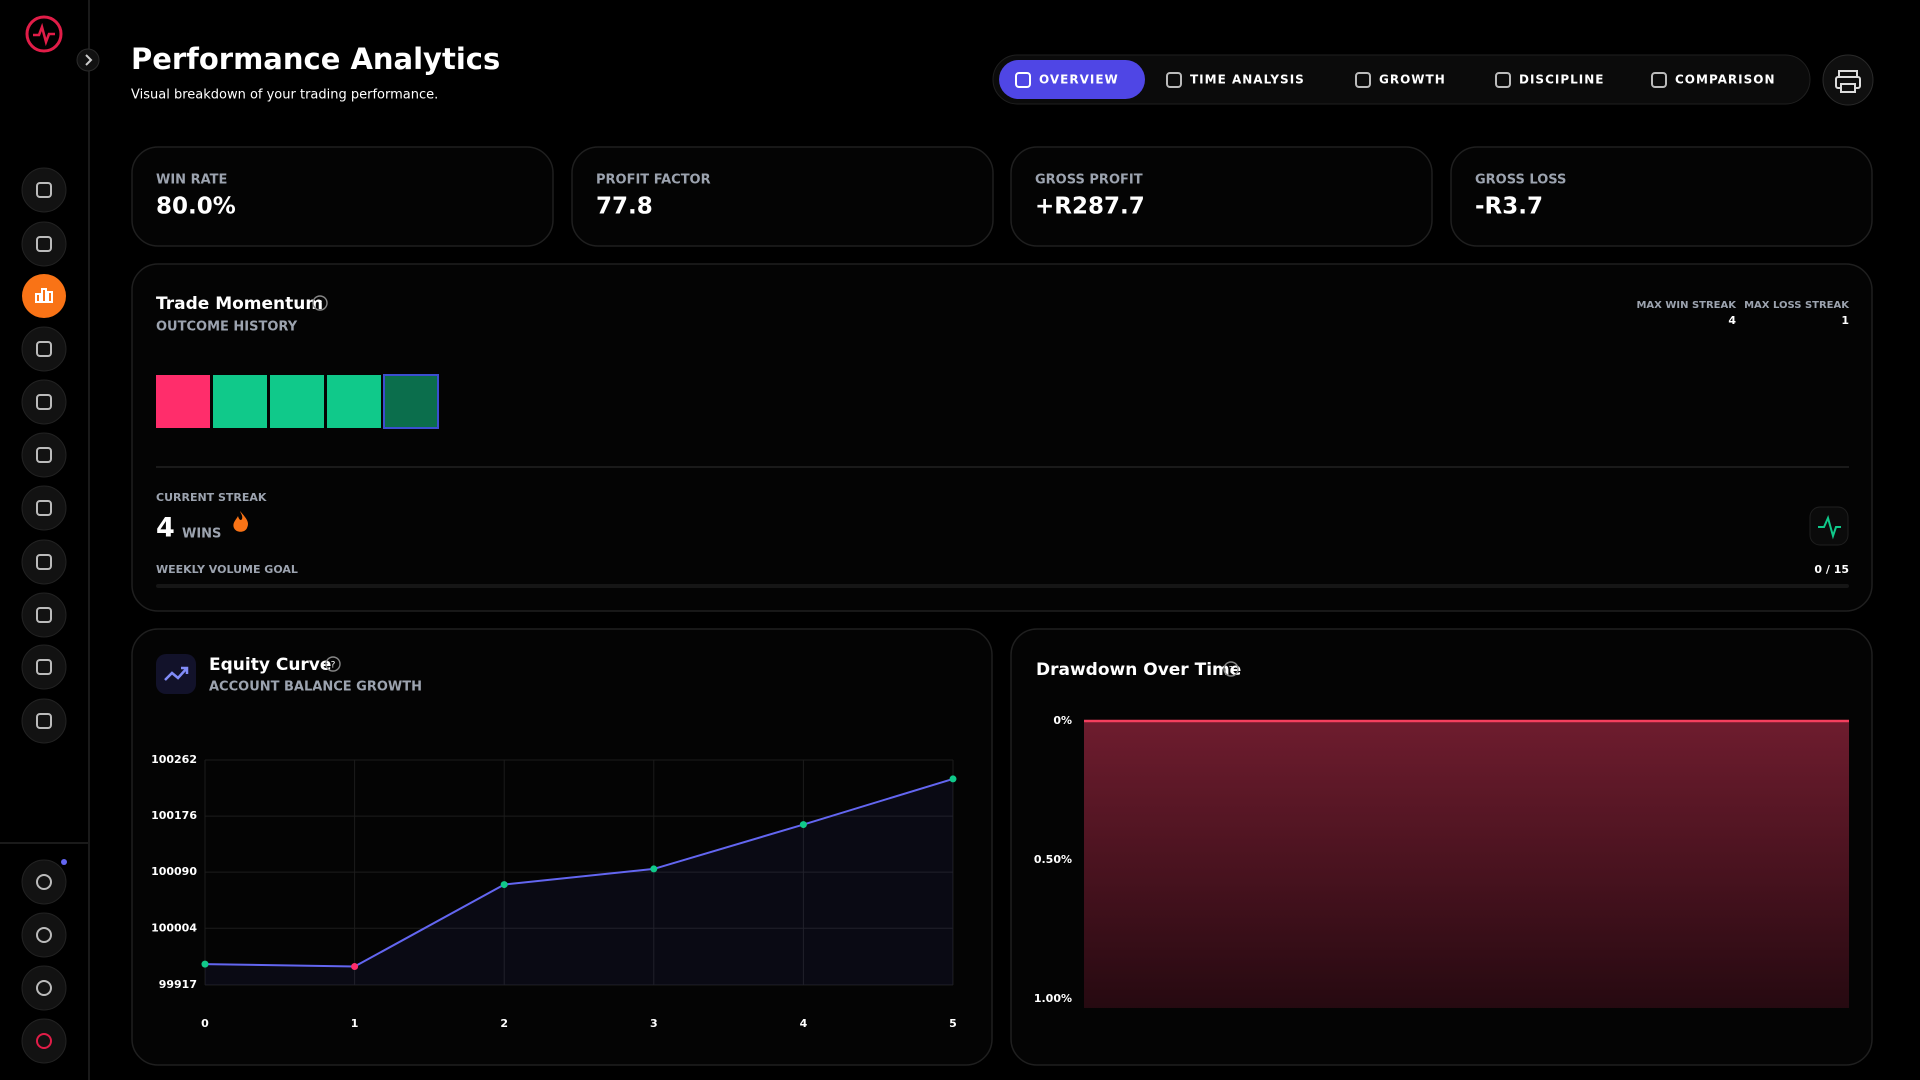 The image size is (1920, 1080). I want to click on pulse-button, so click(1829, 526).